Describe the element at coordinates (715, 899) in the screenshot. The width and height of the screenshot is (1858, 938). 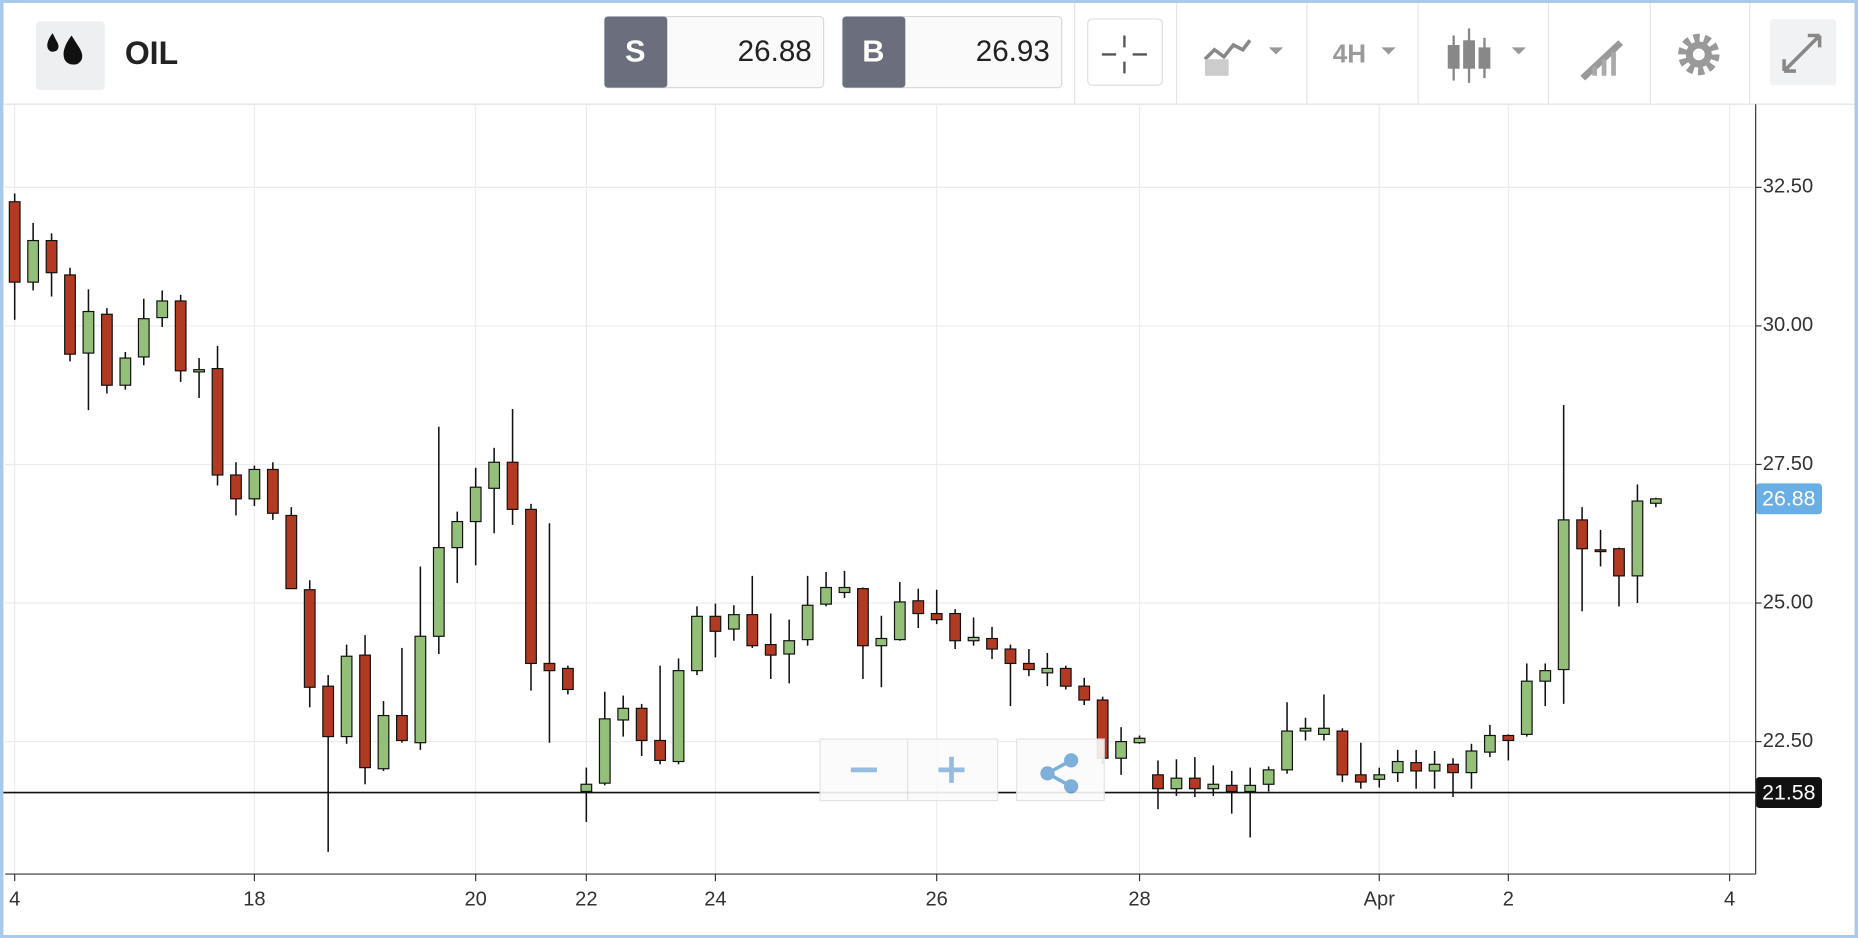
I see `x-tick-label: 24` at that location.